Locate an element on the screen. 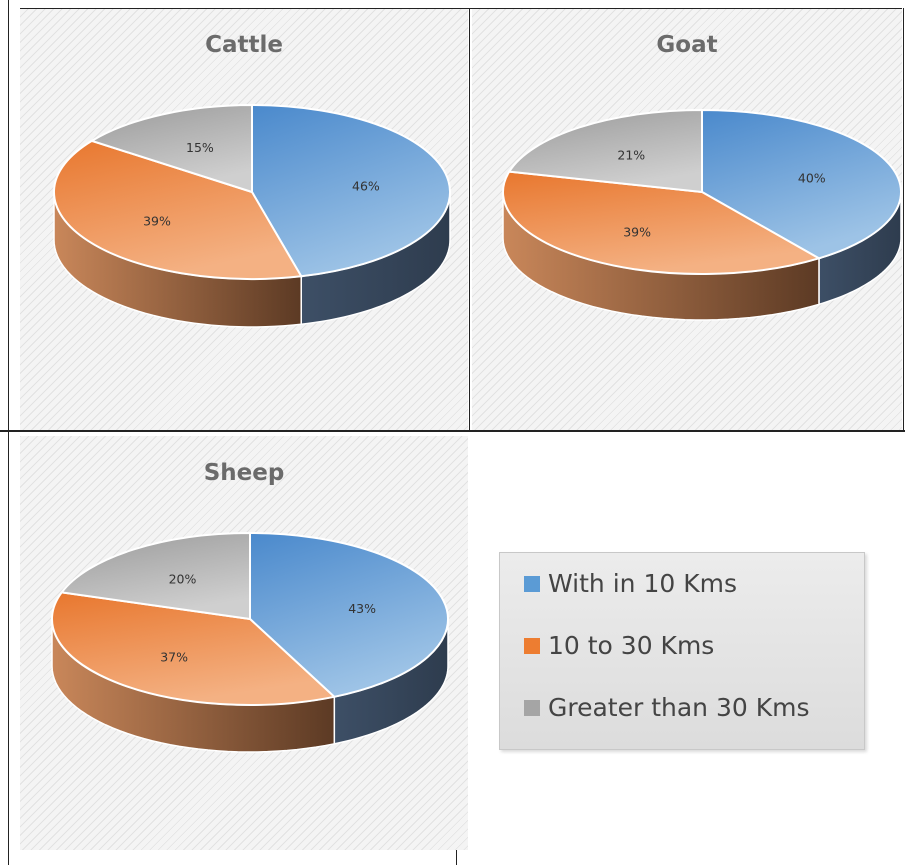 The height and width of the screenshot is (865, 905). sheep-pie-chart: 43% 37% 20% is located at coordinates (250, 642).